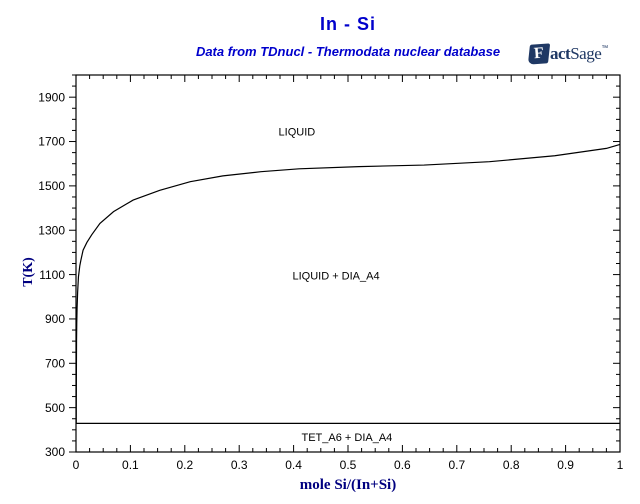  I want to click on x-tick-label: 0.3, so click(239, 465).